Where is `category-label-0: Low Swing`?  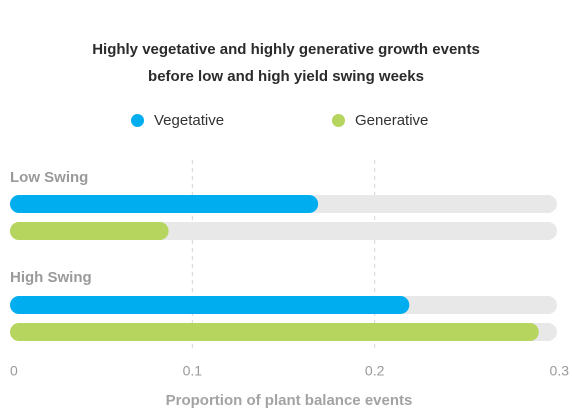
category-label-0: Low Swing is located at coordinates (49, 177).